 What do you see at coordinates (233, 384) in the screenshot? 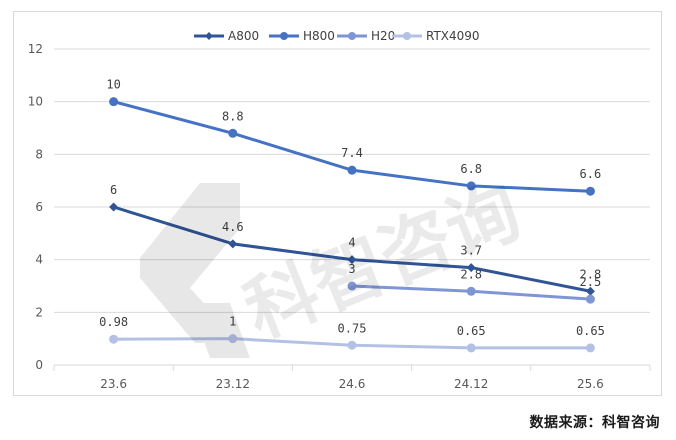
I see `x-tick-label: 23.12` at bounding box center [233, 384].